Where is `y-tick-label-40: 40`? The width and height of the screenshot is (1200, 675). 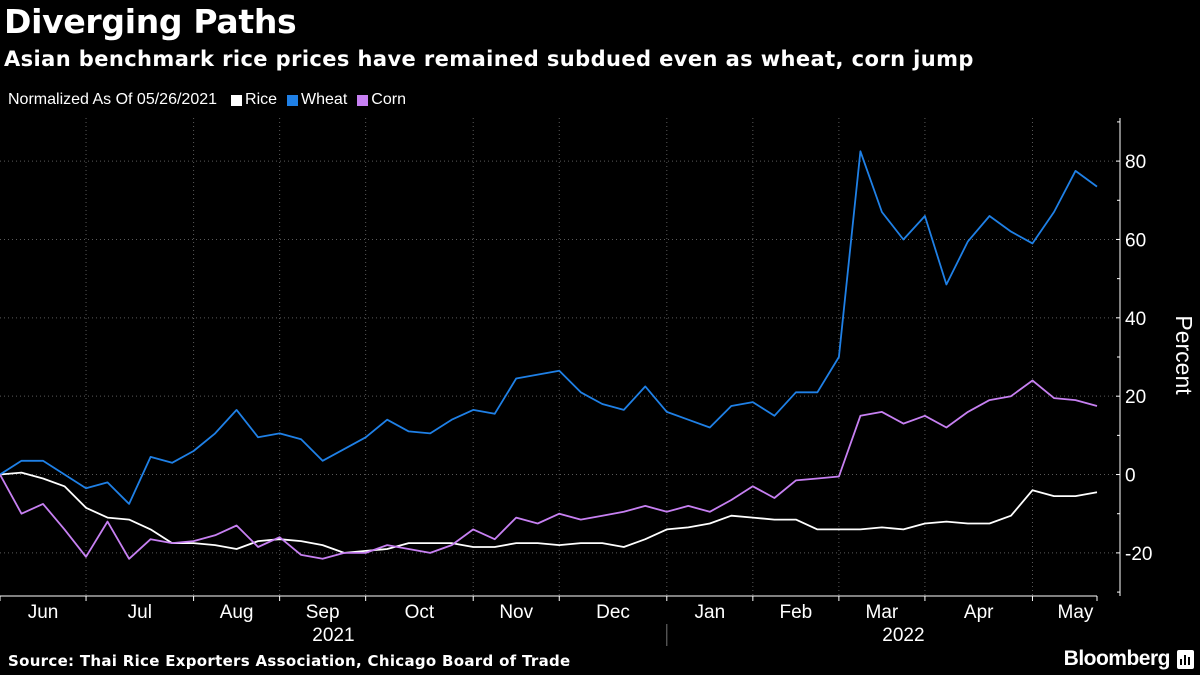
y-tick-label-40: 40 is located at coordinates (1135, 319).